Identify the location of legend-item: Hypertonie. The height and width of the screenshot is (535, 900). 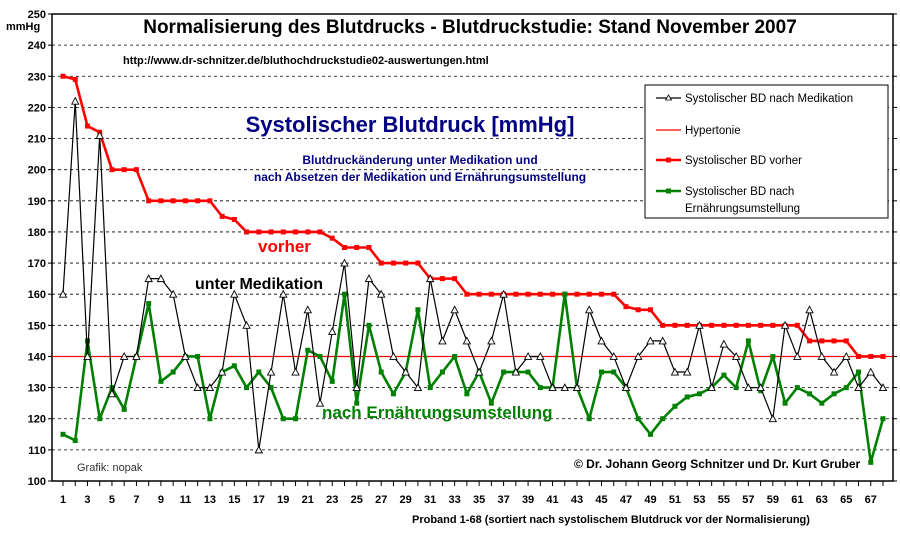
(698, 131).